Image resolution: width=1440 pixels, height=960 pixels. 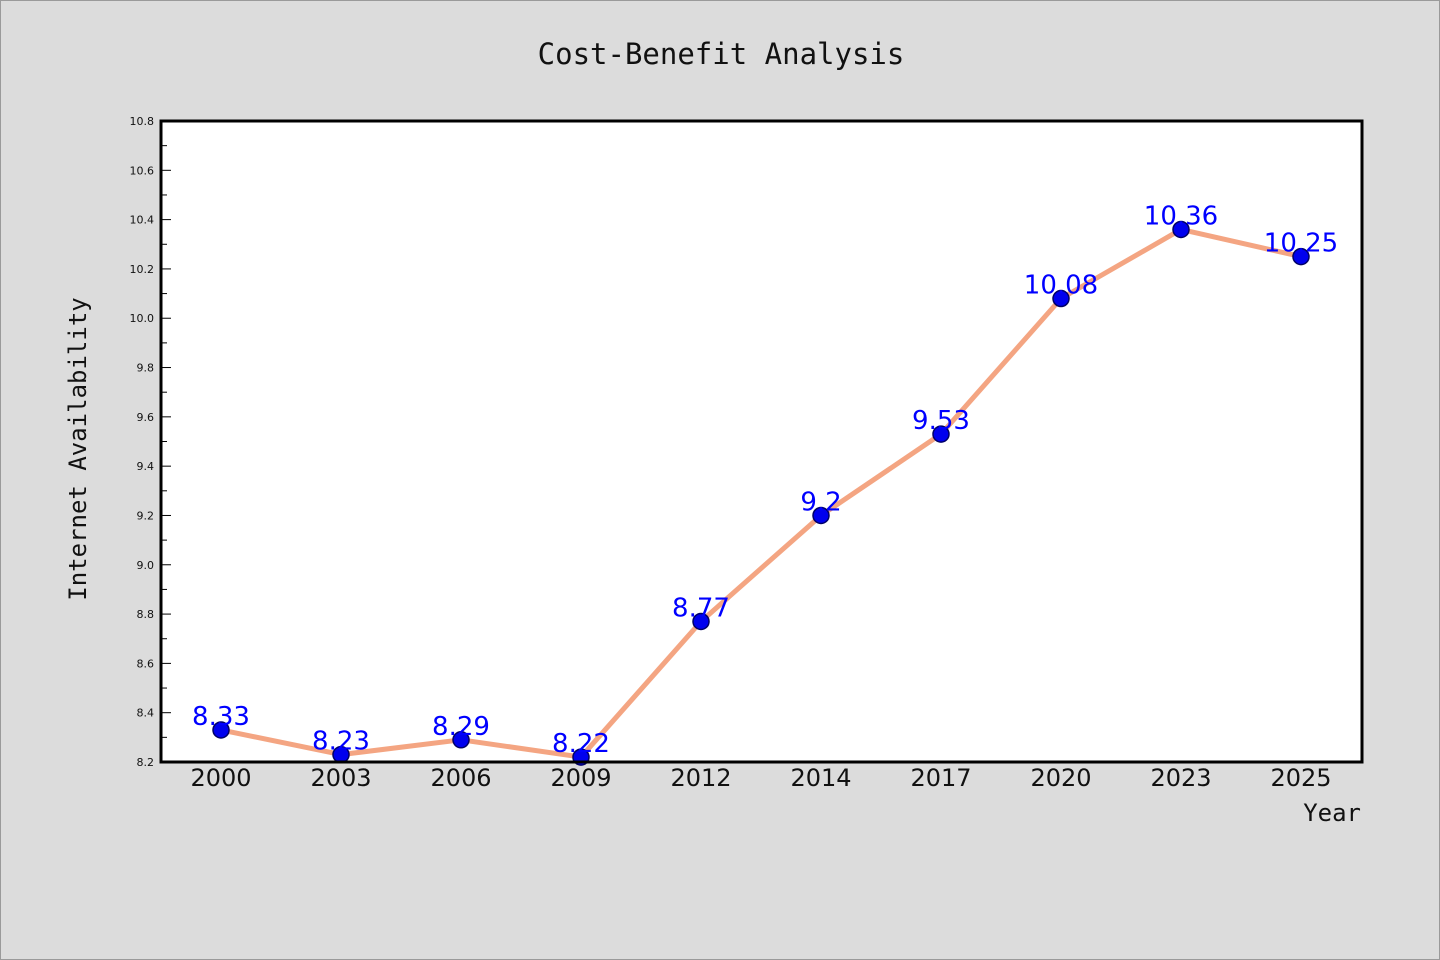 What do you see at coordinates (460, 778) in the screenshot?
I see `x-tick-label: 2006` at bounding box center [460, 778].